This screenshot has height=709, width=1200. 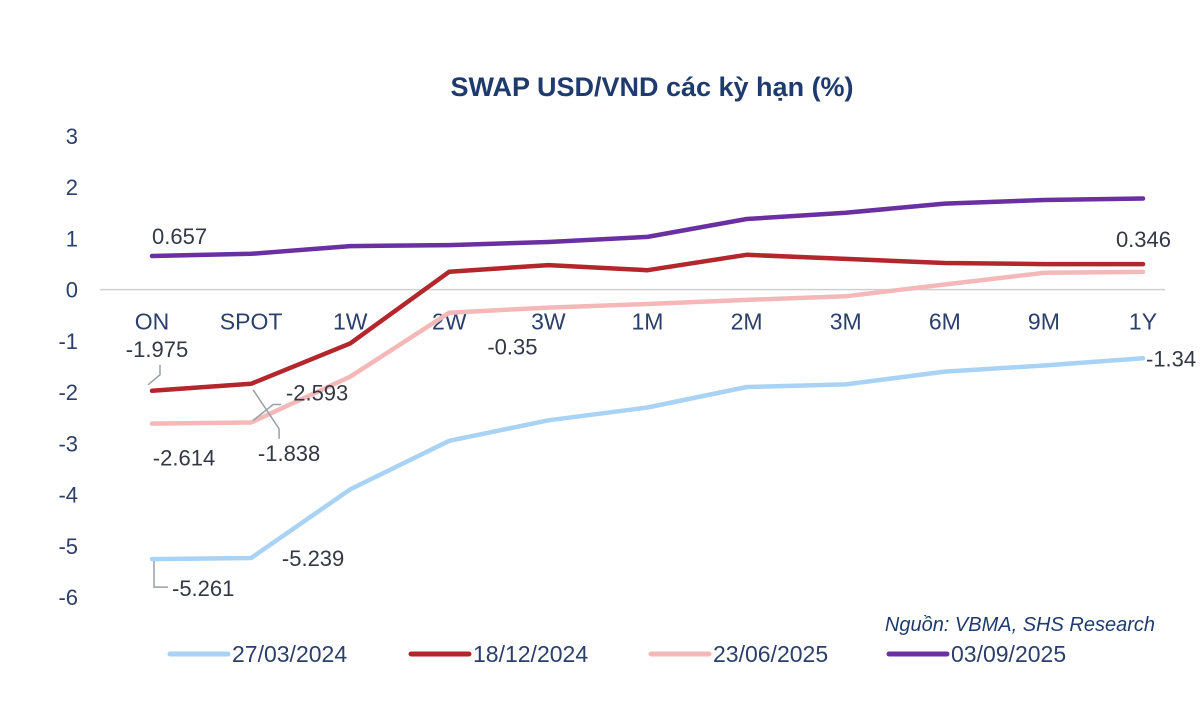 What do you see at coordinates (68, 546) in the screenshot?
I see `y-tick-label: -5` at bounding box center [68, 546].